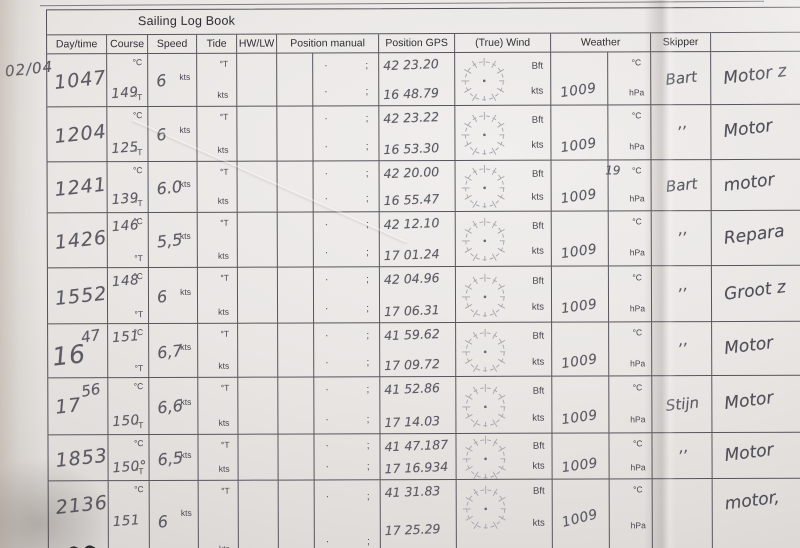  Describe the element at coordinates (328, 44) in the screenshot. I see `col-header-position-manual: Position manual` at that location.